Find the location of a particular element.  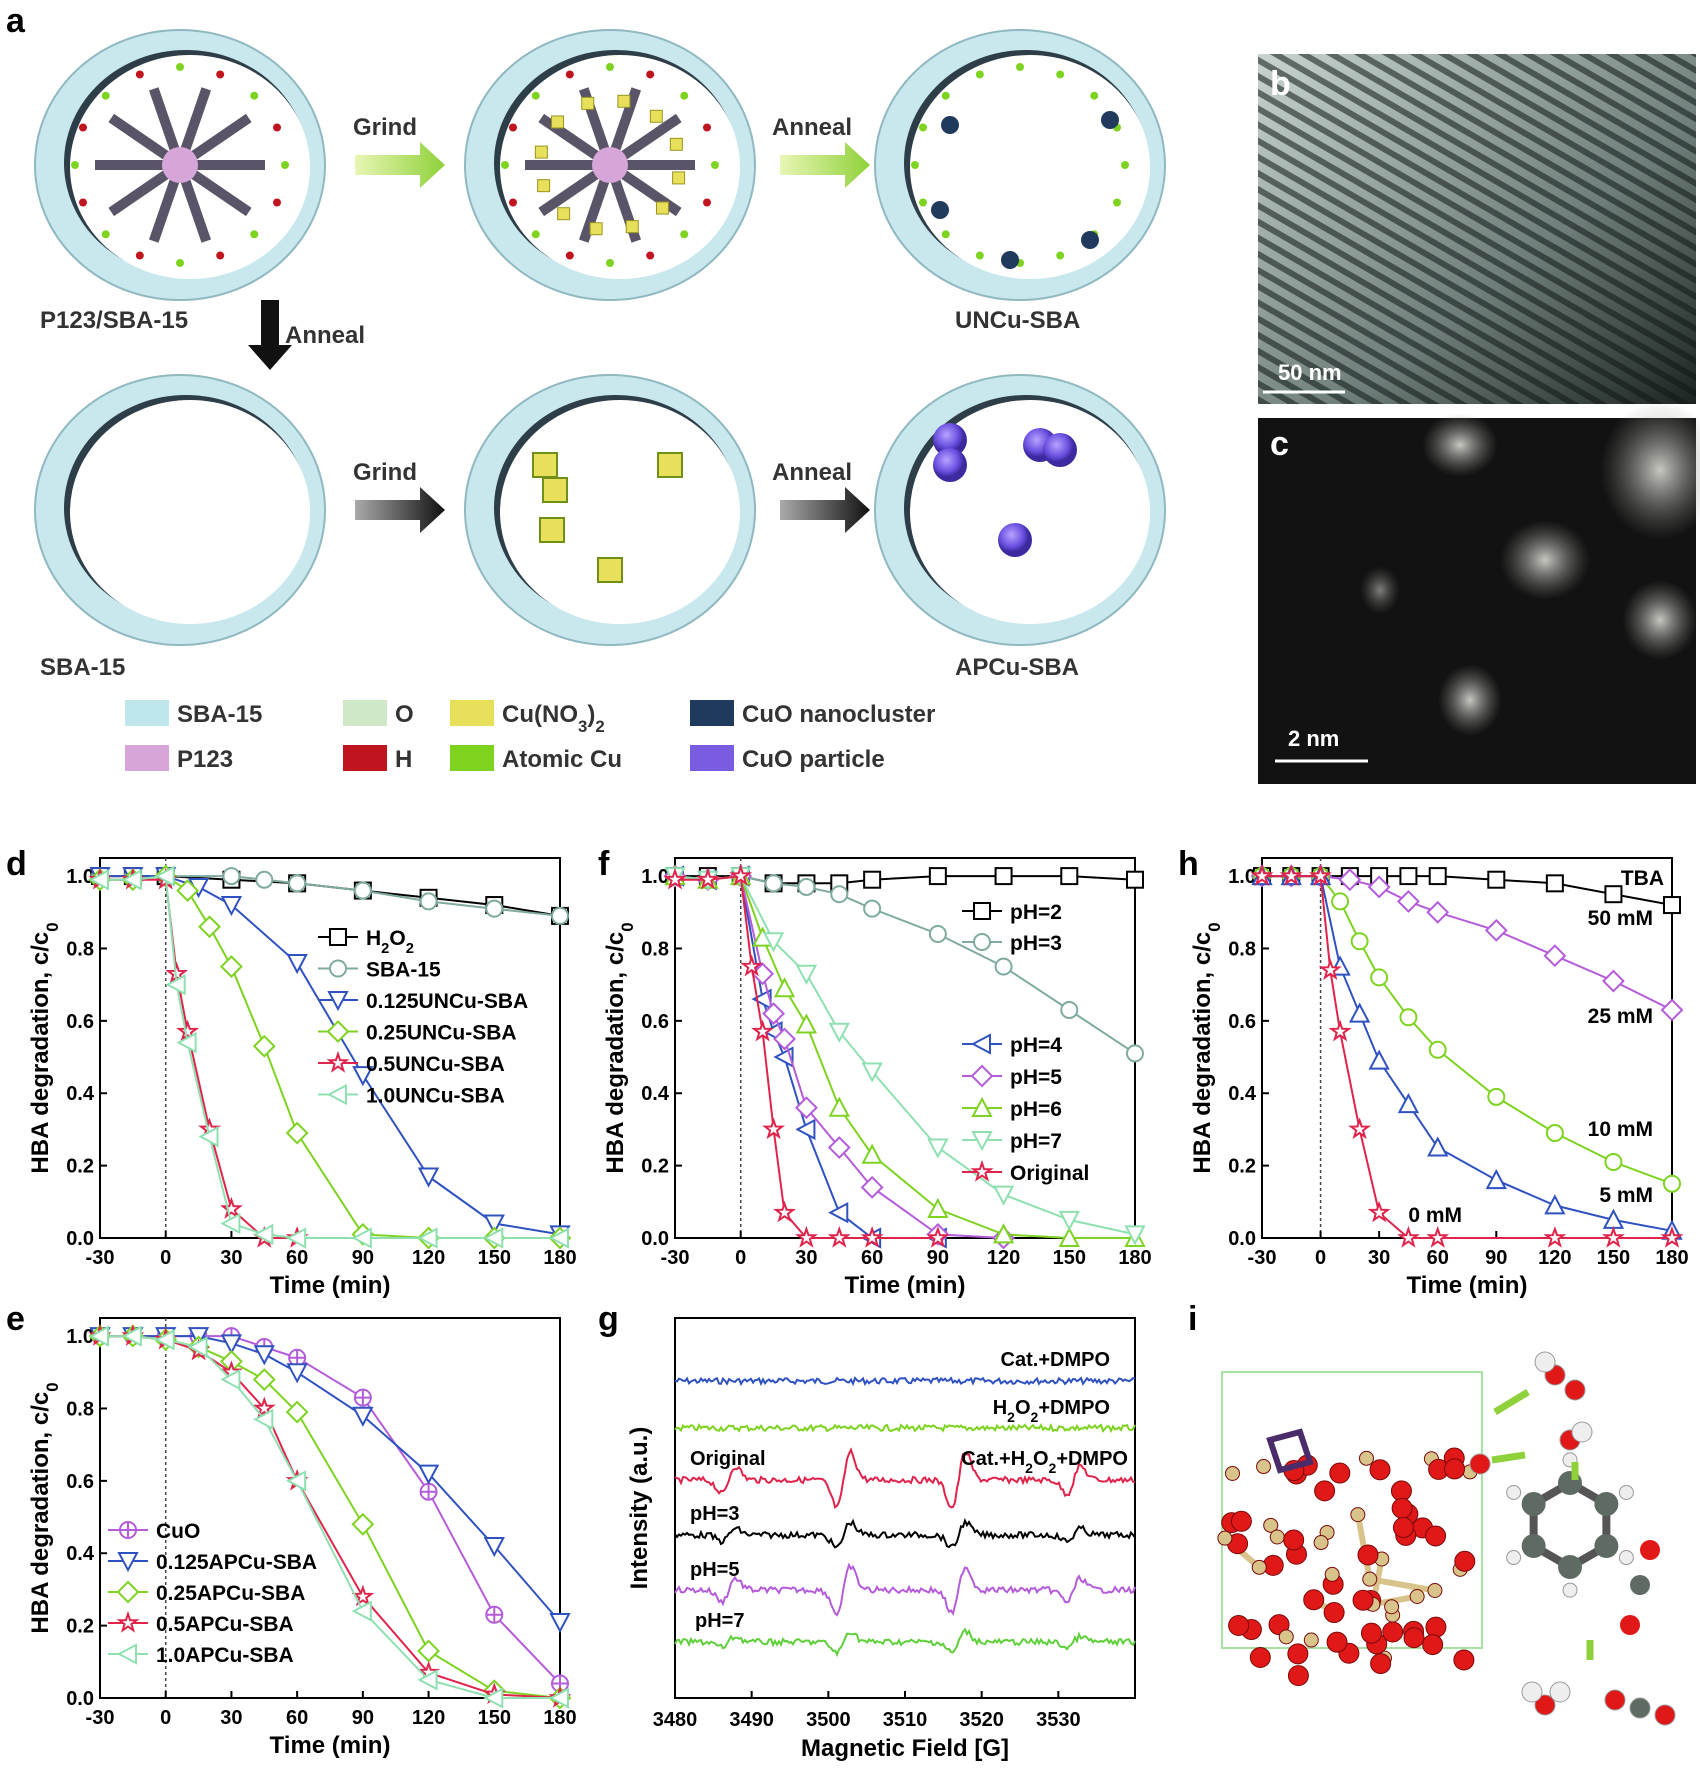

legend-label-f-ph-2: pH=2 is located at coordinates (1036, 912).